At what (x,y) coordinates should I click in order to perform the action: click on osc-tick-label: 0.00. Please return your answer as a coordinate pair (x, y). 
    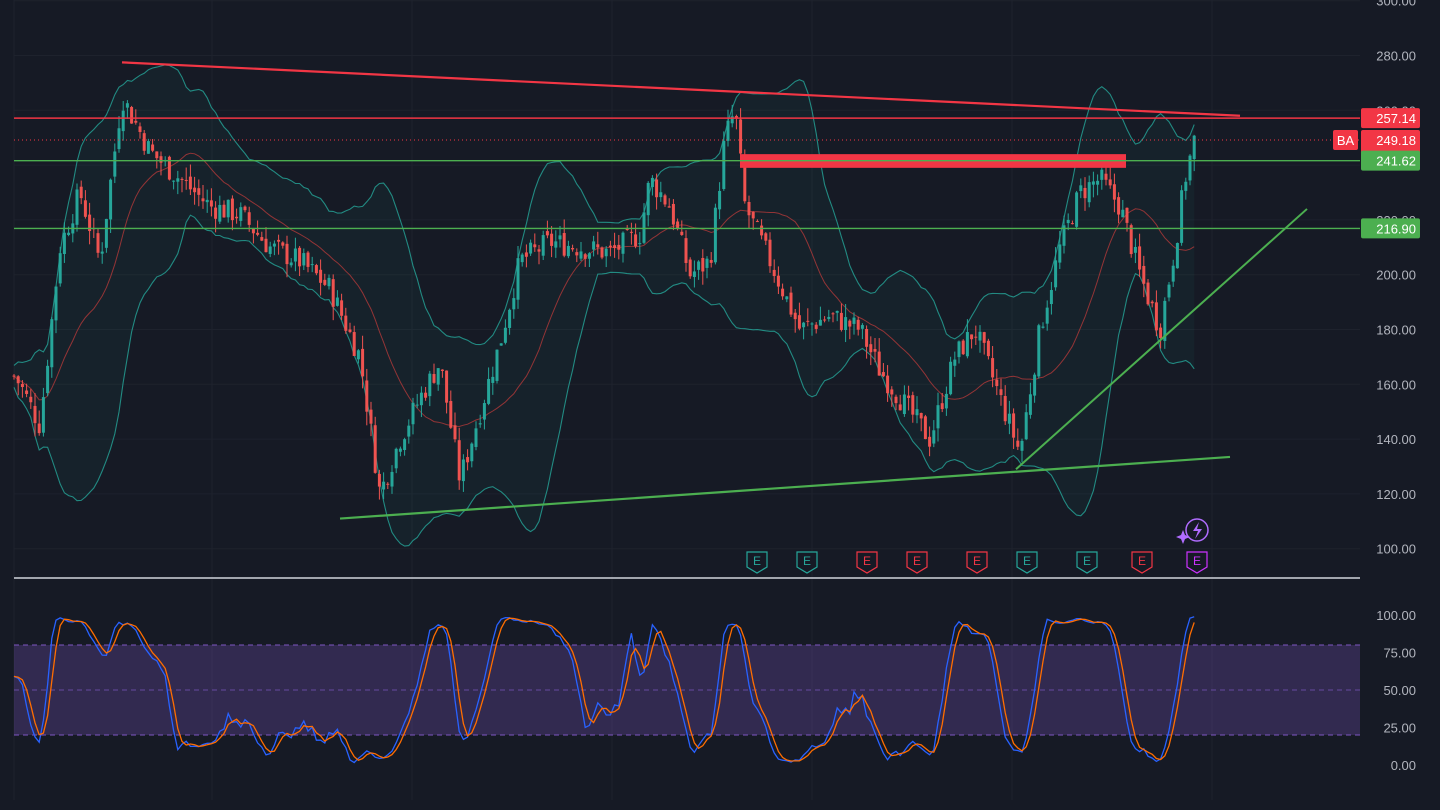
    Looking at the image, I should click on (1403, 765).